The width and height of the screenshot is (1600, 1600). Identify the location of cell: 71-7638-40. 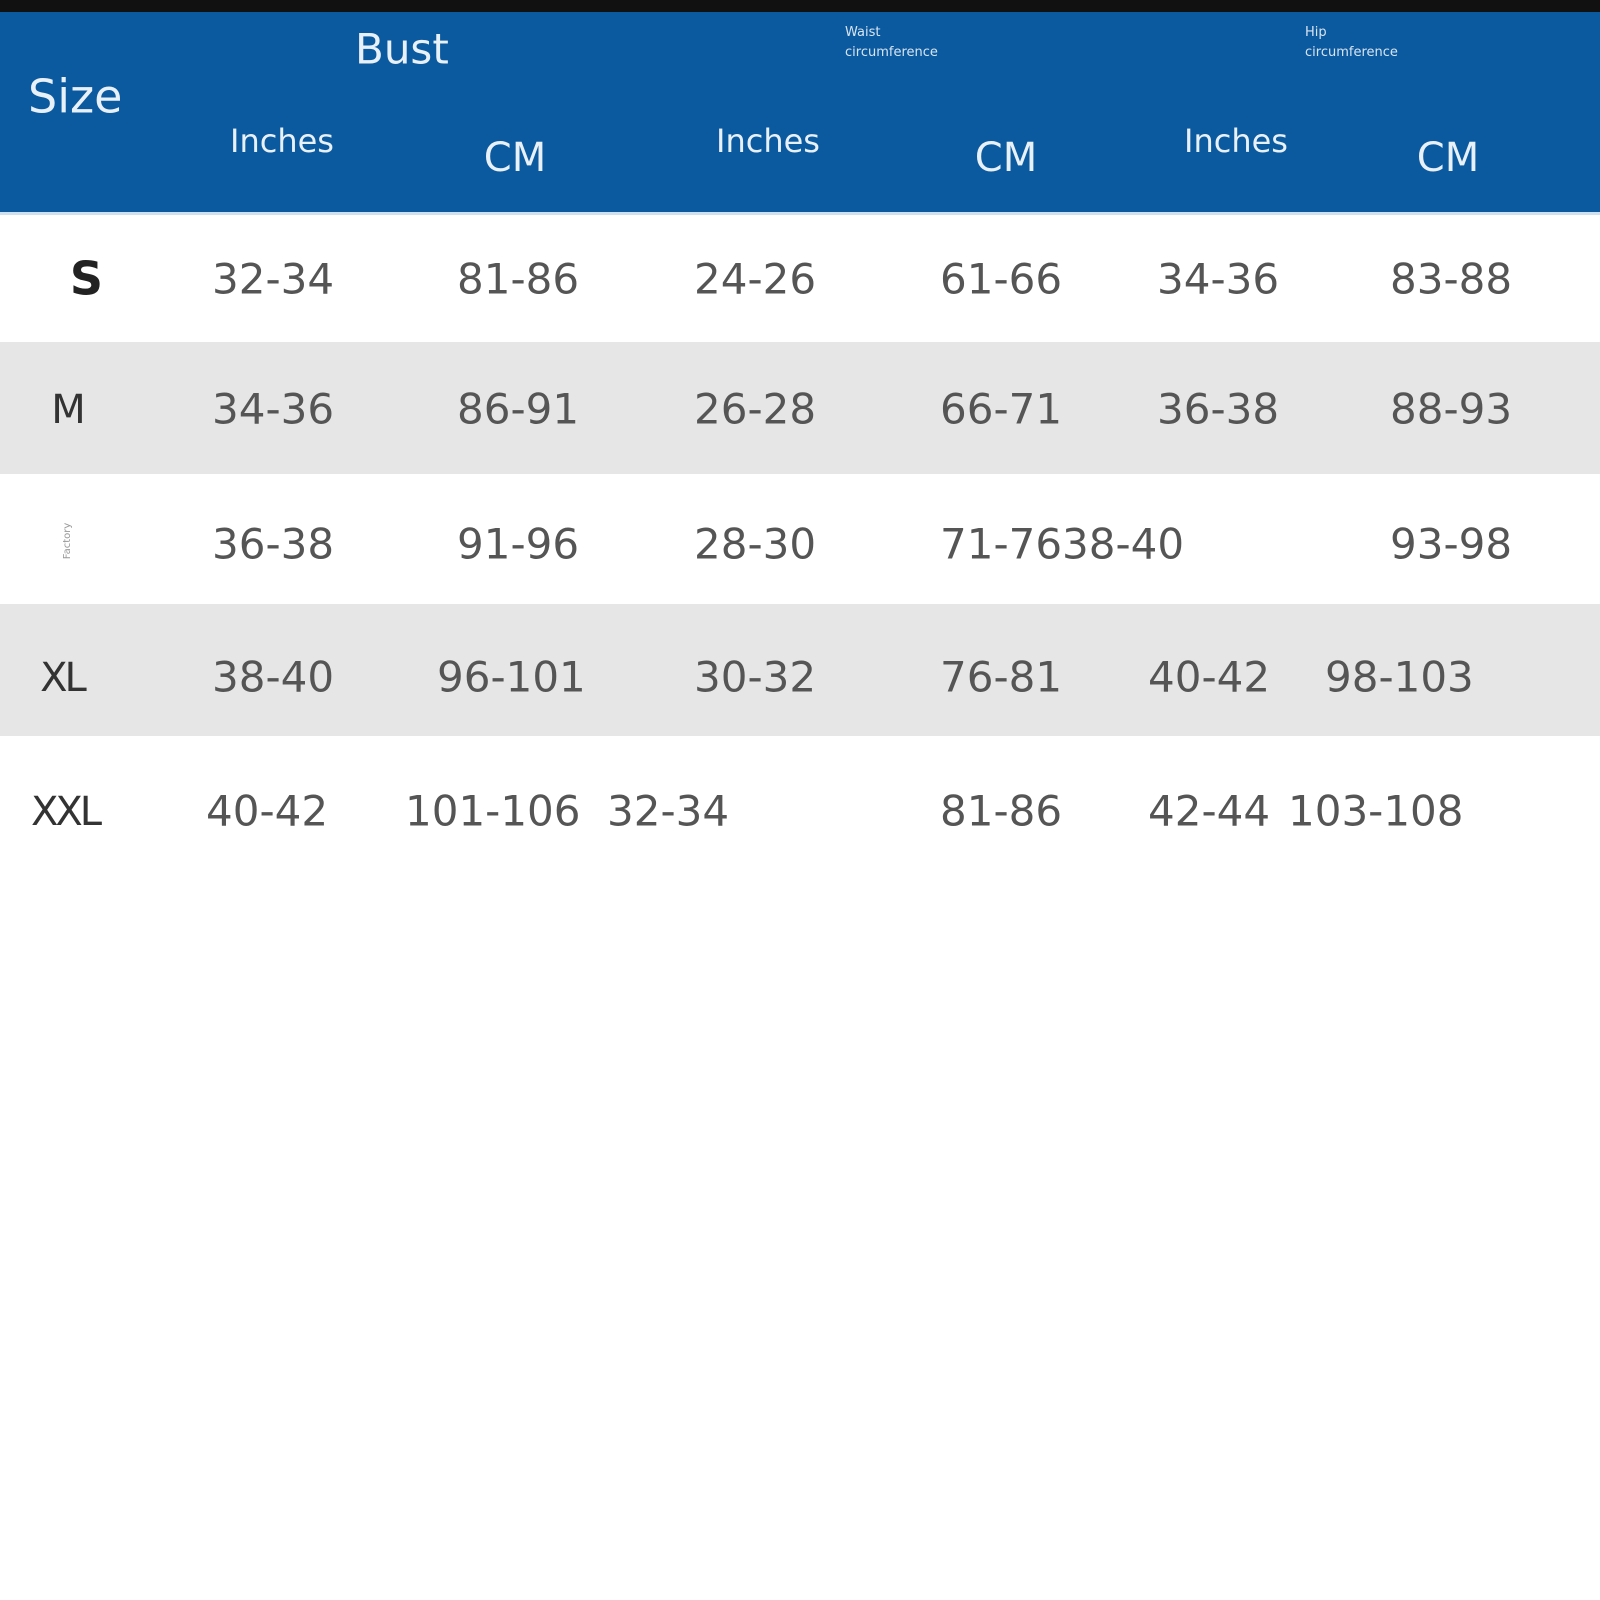
(1062, 544).